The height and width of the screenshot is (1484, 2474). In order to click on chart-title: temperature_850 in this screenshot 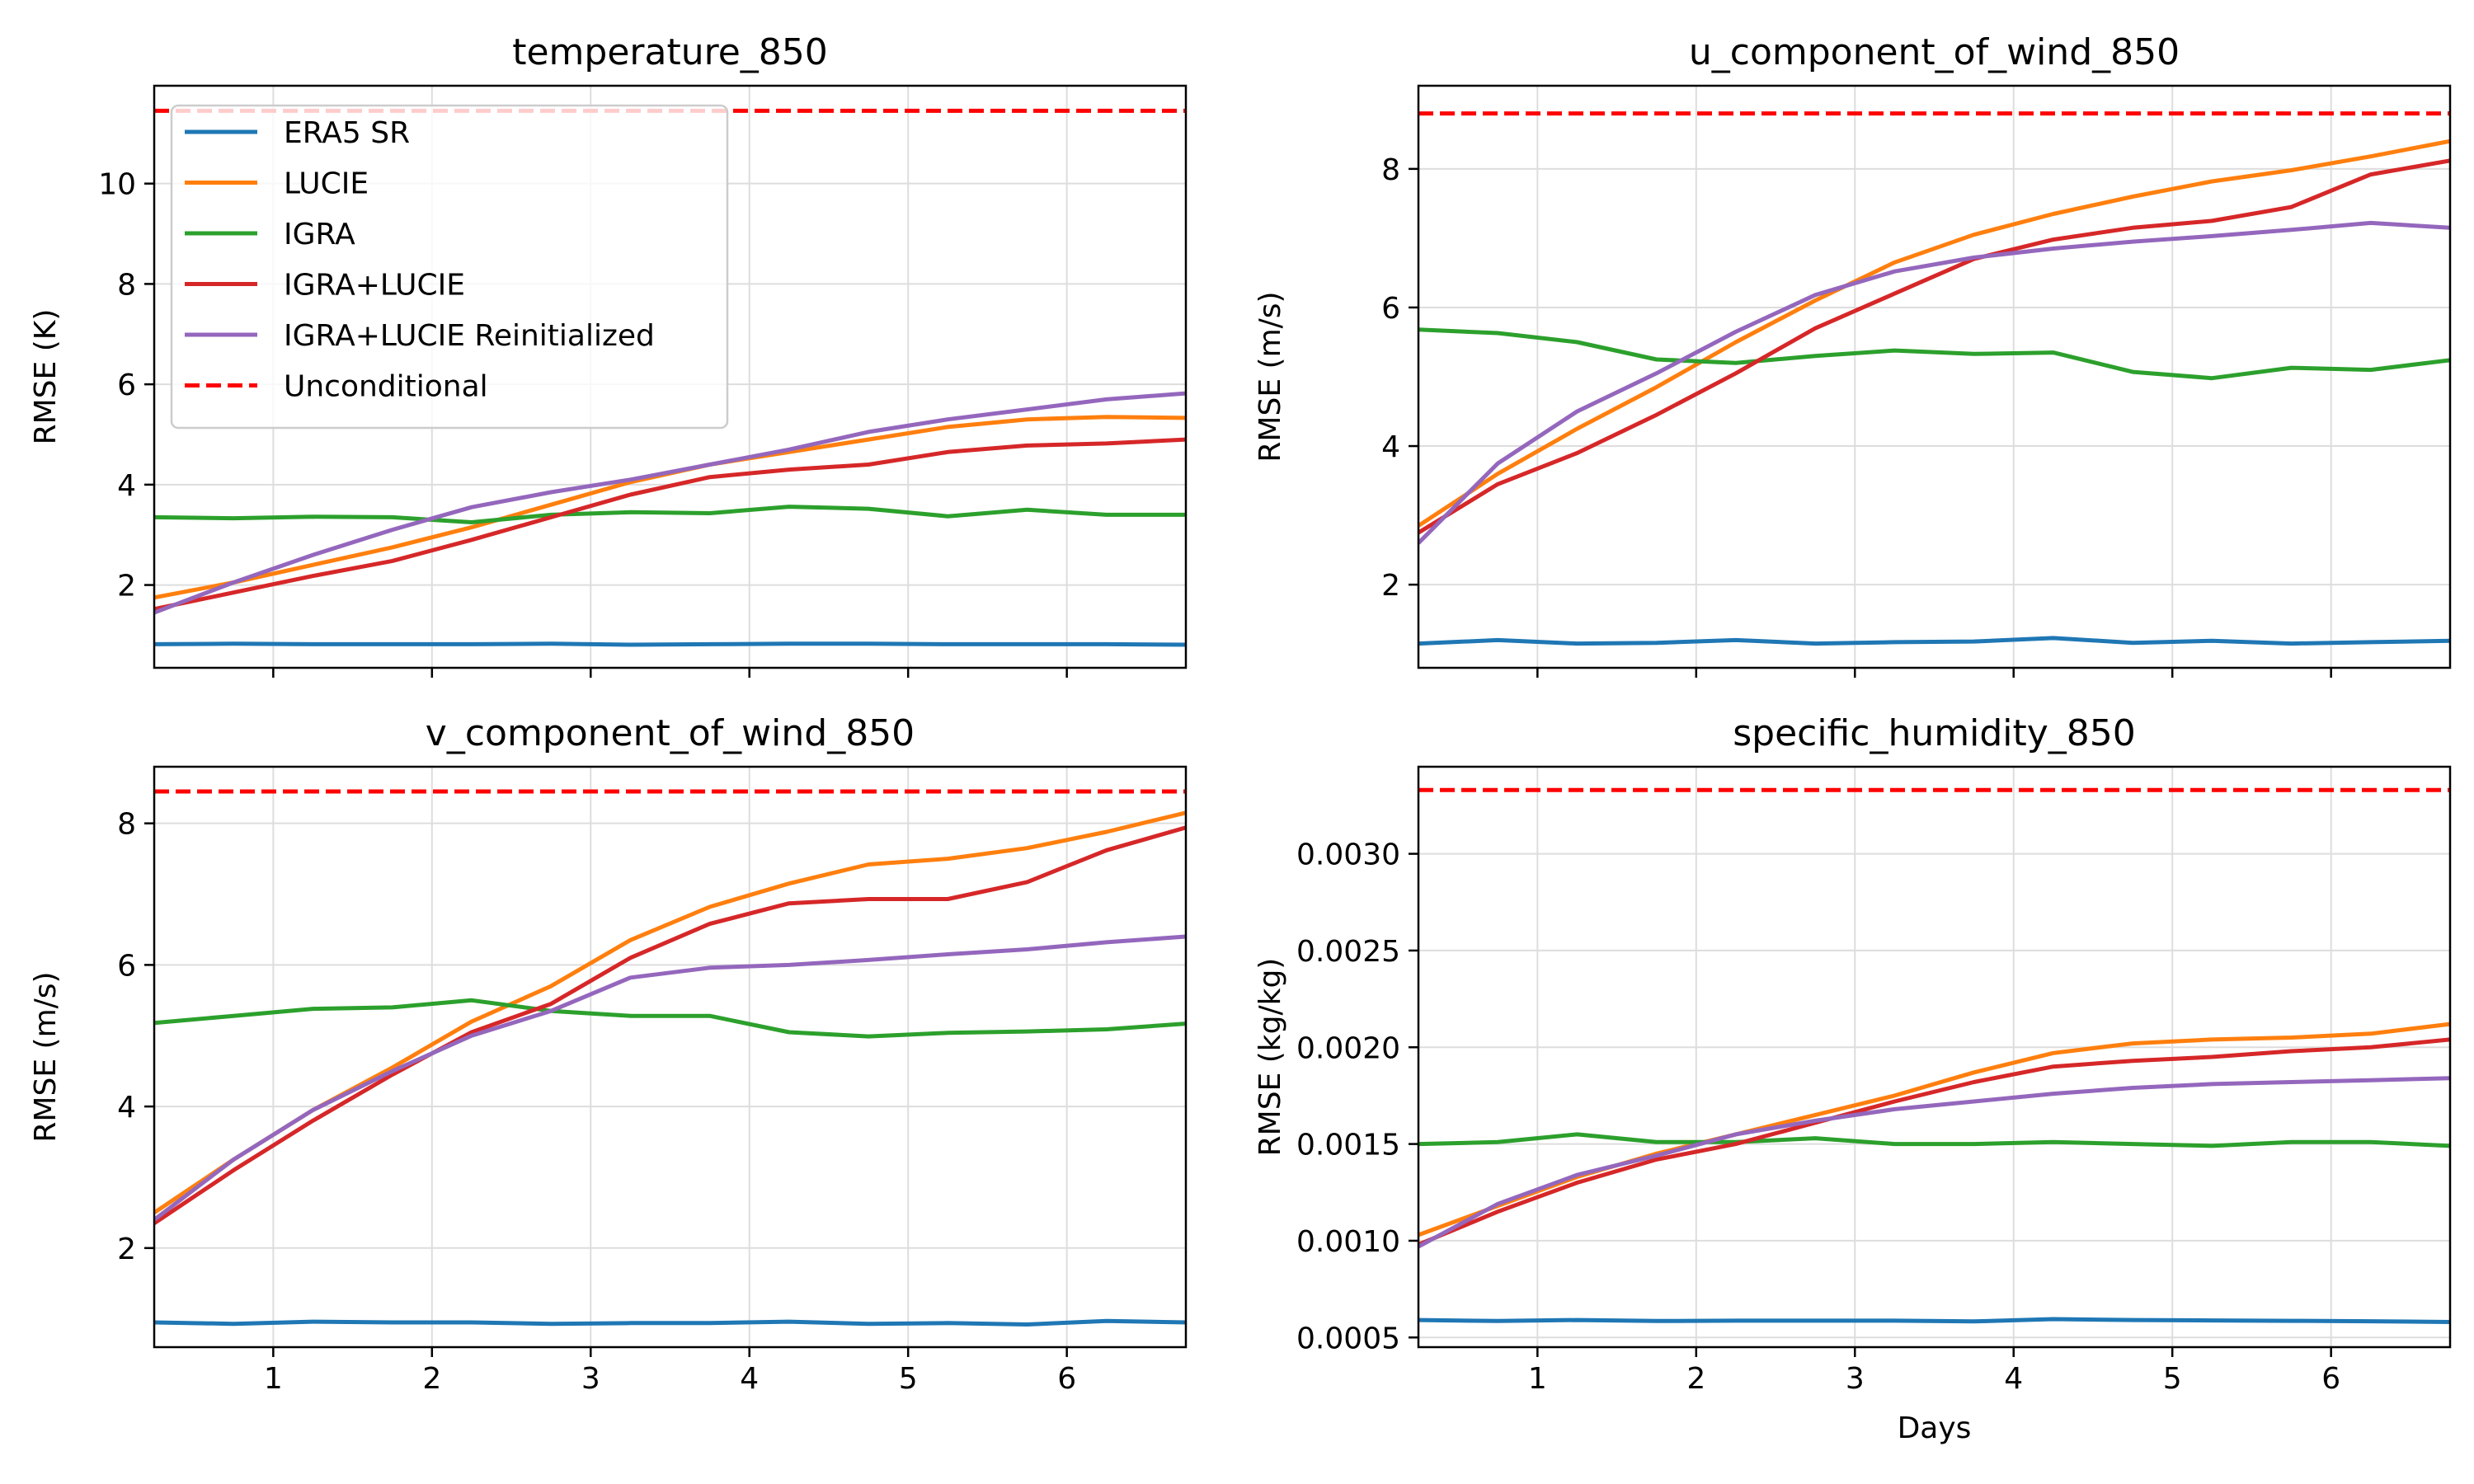, I will do `click(670, 52)`.